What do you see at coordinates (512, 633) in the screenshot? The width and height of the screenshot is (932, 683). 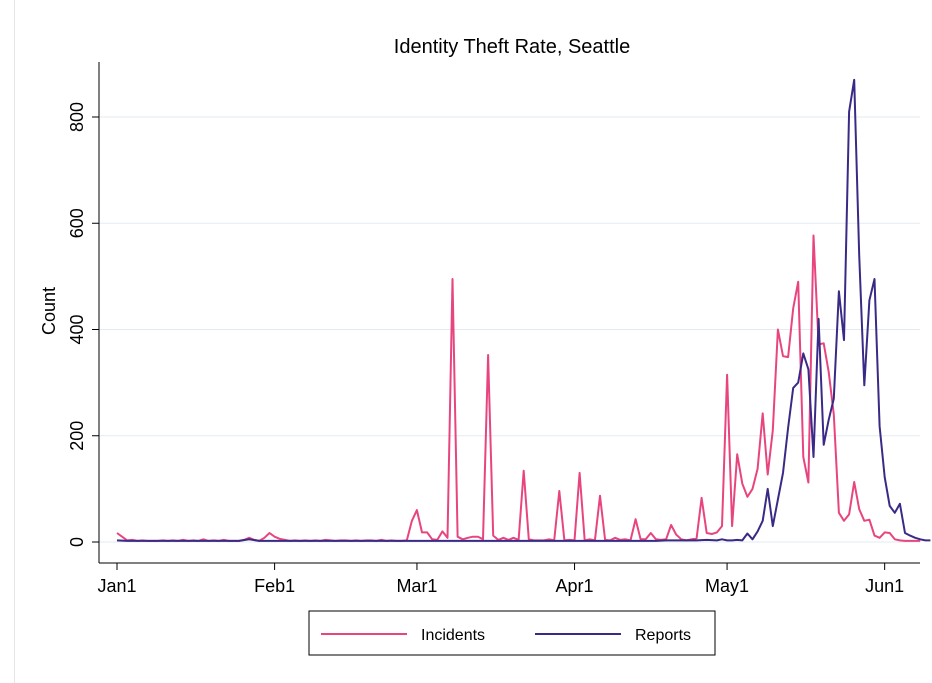 I see `legend: Incidents Reports` at bounding box center [512, 633].